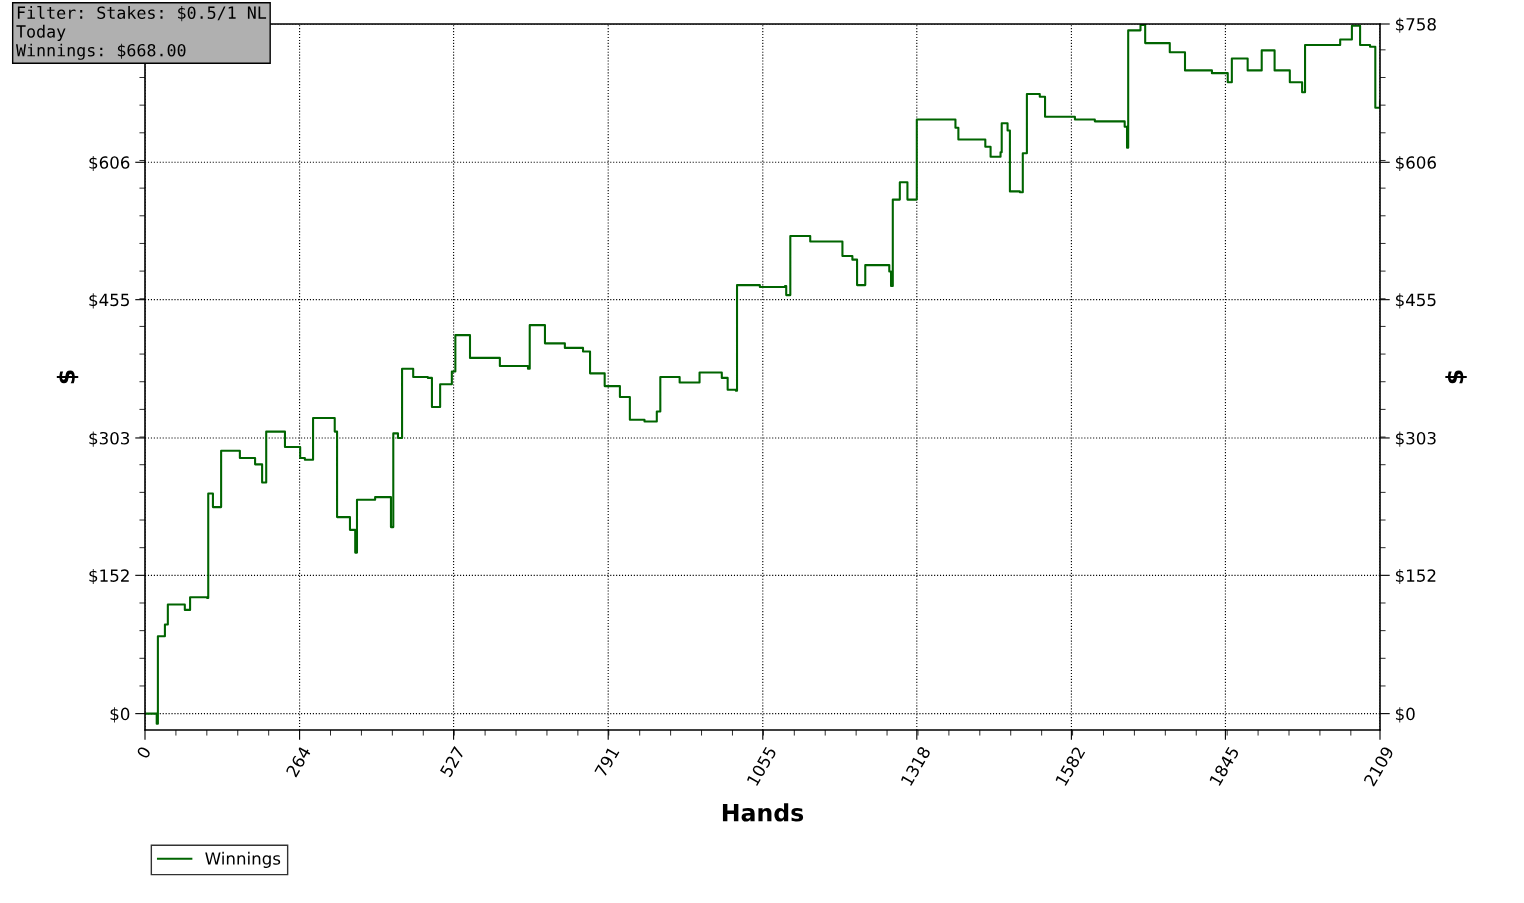 The image size is (1524, 903). What do you see at coordinates (109, 163) in the screenshot?
I see `y-tick-label: $606` at bounding box center [109, 163].